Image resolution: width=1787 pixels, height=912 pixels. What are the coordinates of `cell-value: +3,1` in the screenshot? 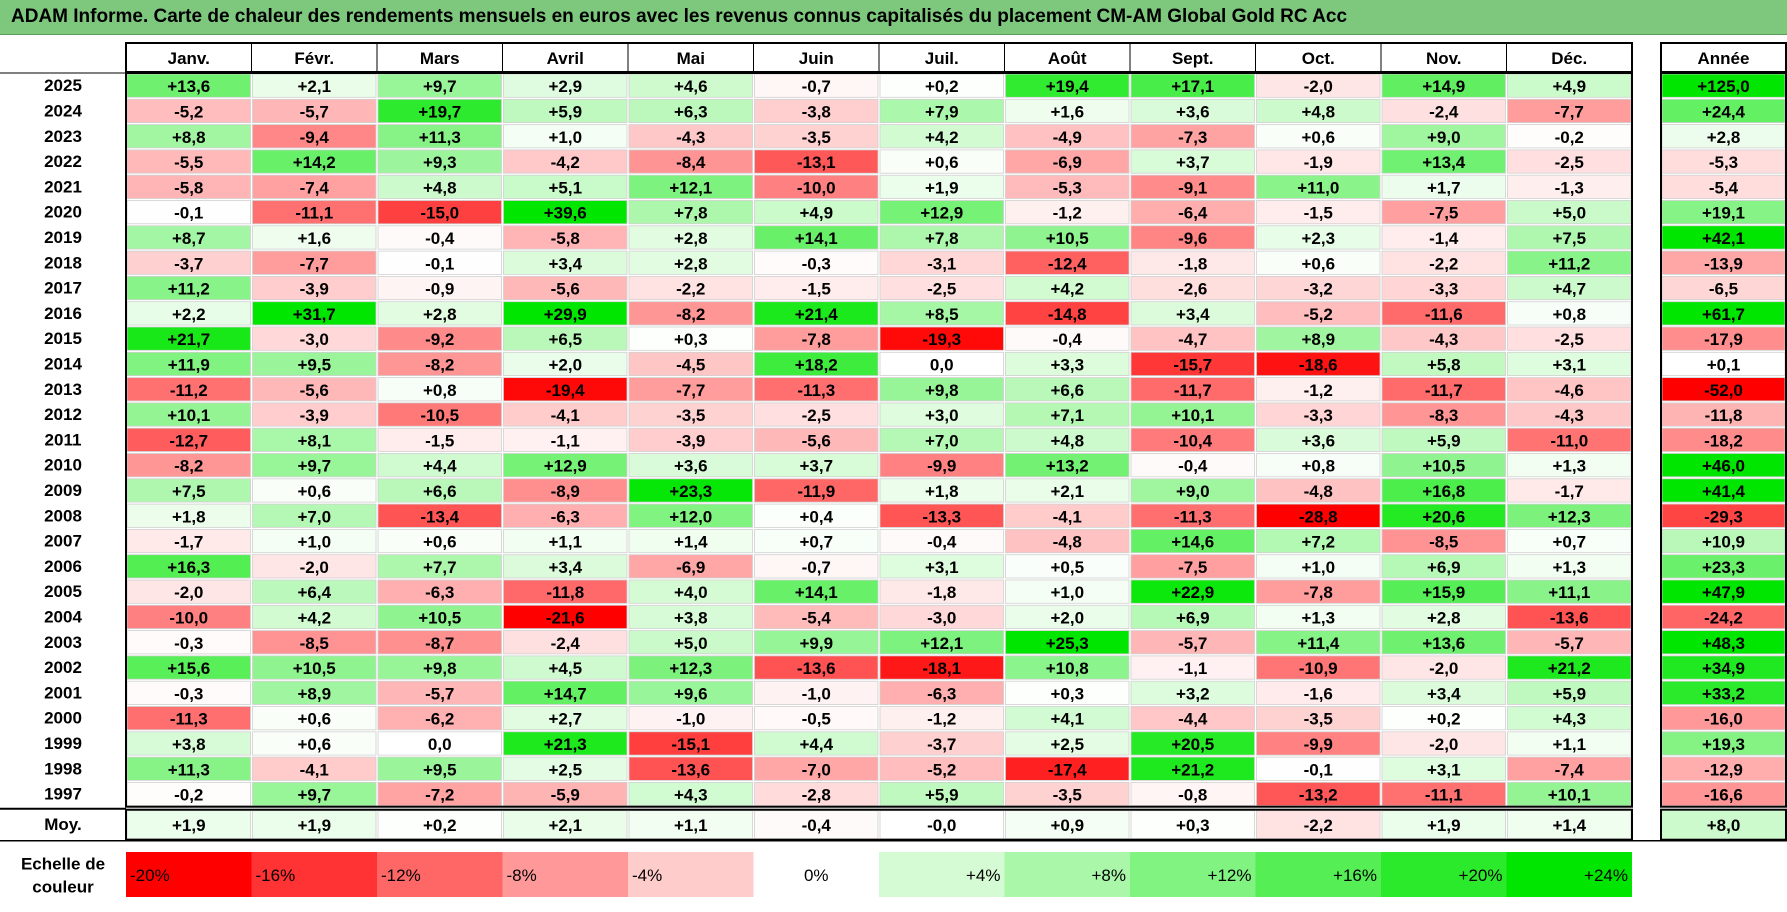 It's located at (942, 567).